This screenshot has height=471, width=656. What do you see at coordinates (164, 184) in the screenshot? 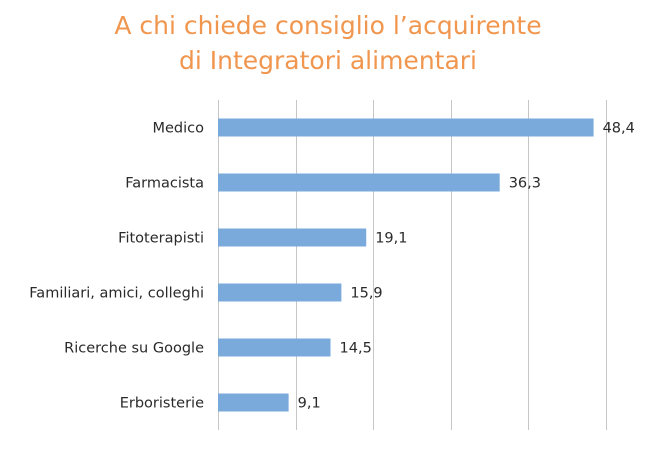
I see `category-label-2: Farmacista` at bounding box center [164, 184].